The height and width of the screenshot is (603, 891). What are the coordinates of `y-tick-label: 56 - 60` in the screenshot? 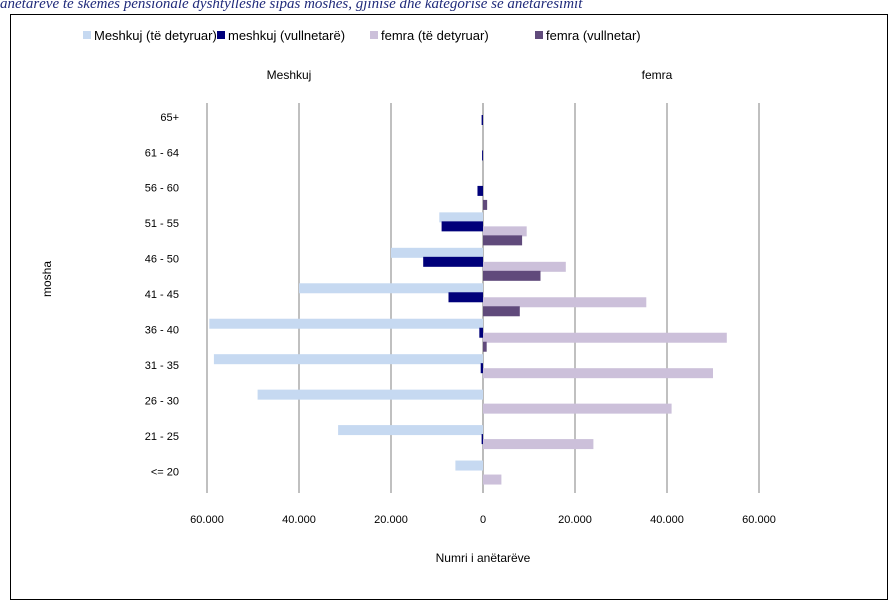 It's located at (162, 189).